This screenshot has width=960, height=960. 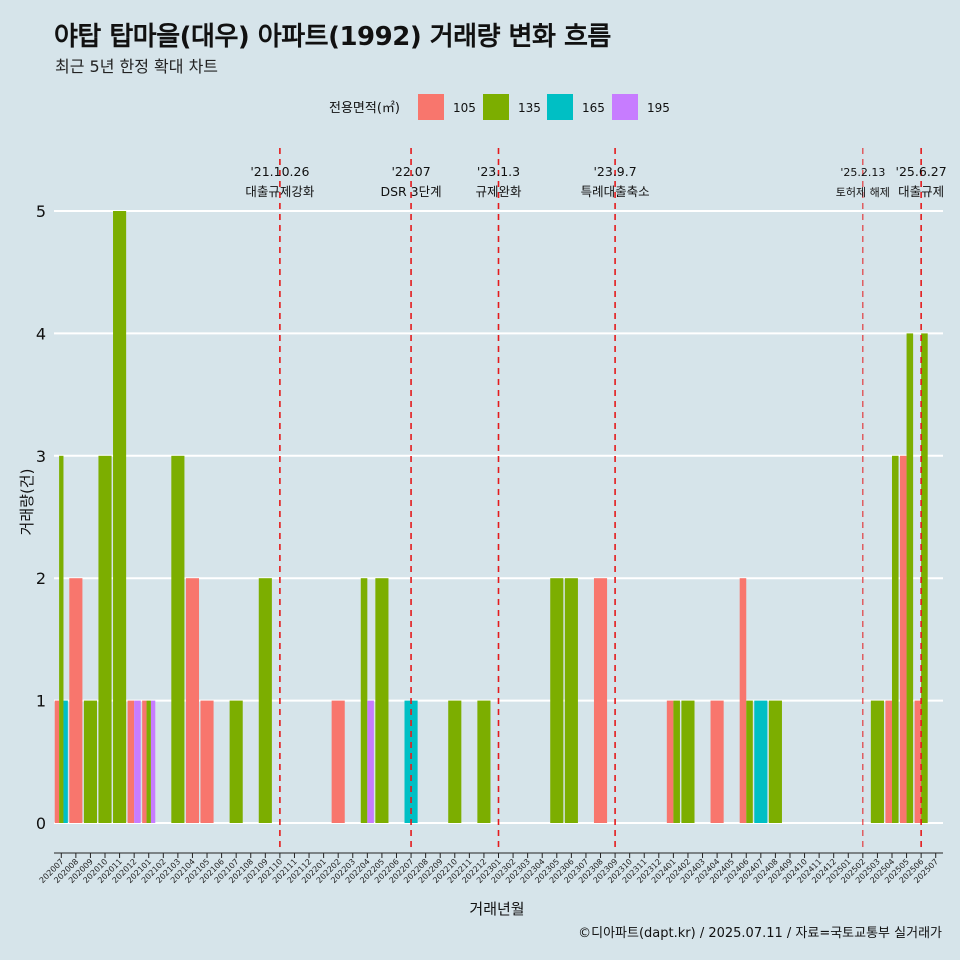 What do you see at coordinates (615, 191) in the screenshot?
I see `event-label: 특례대출축소` at bounding box center [615, 191].